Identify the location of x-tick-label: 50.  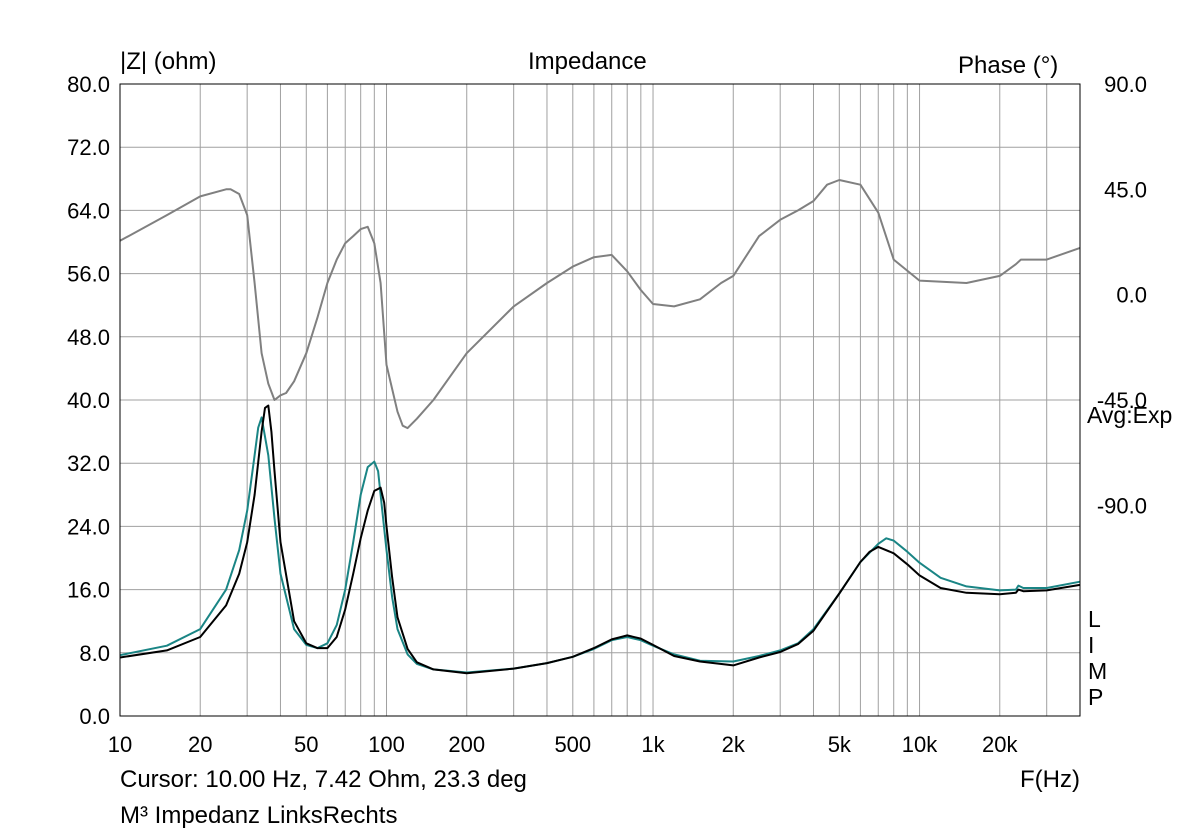
(306, 744).